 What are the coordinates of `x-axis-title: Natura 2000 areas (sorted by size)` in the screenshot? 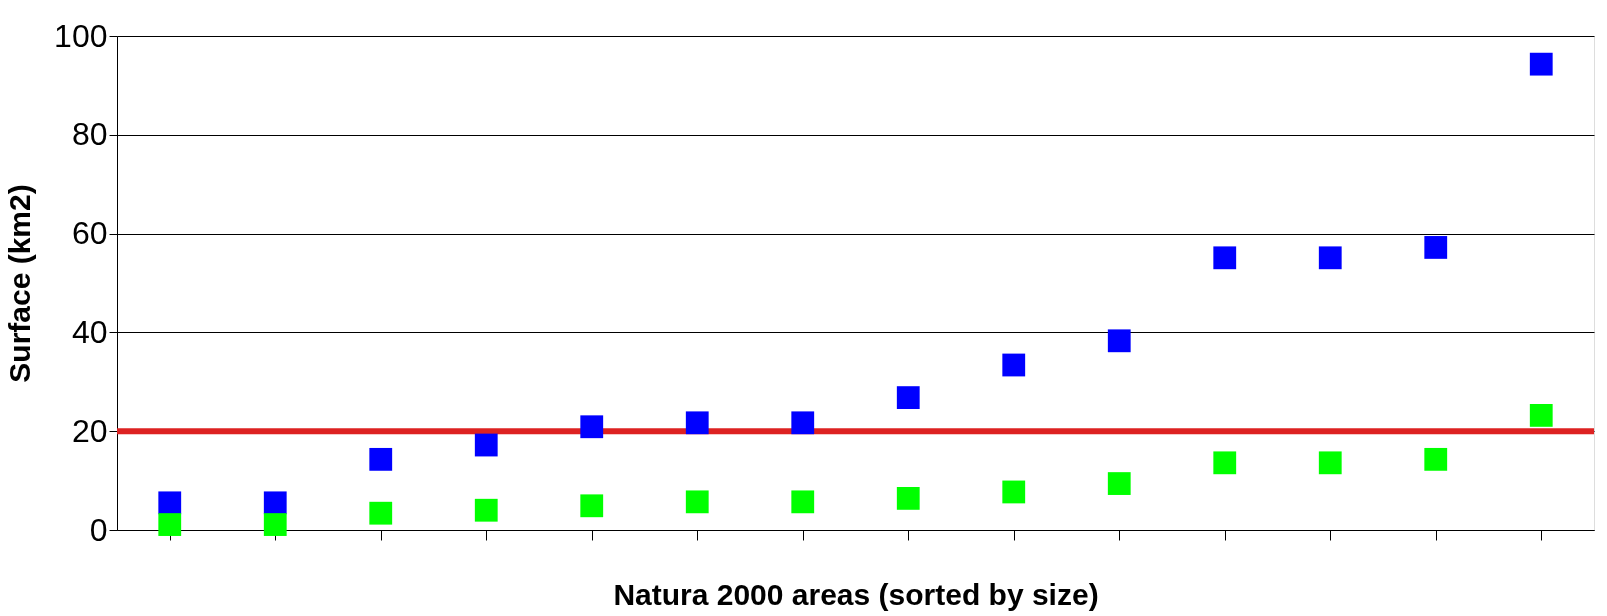 It's located at (856, 594).